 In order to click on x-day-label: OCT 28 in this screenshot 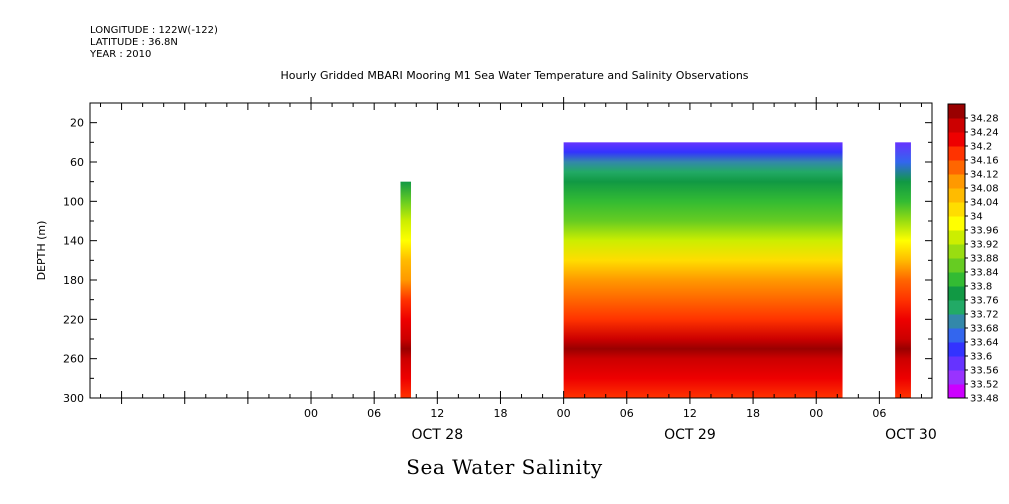, I will do `click(438, 435)`.